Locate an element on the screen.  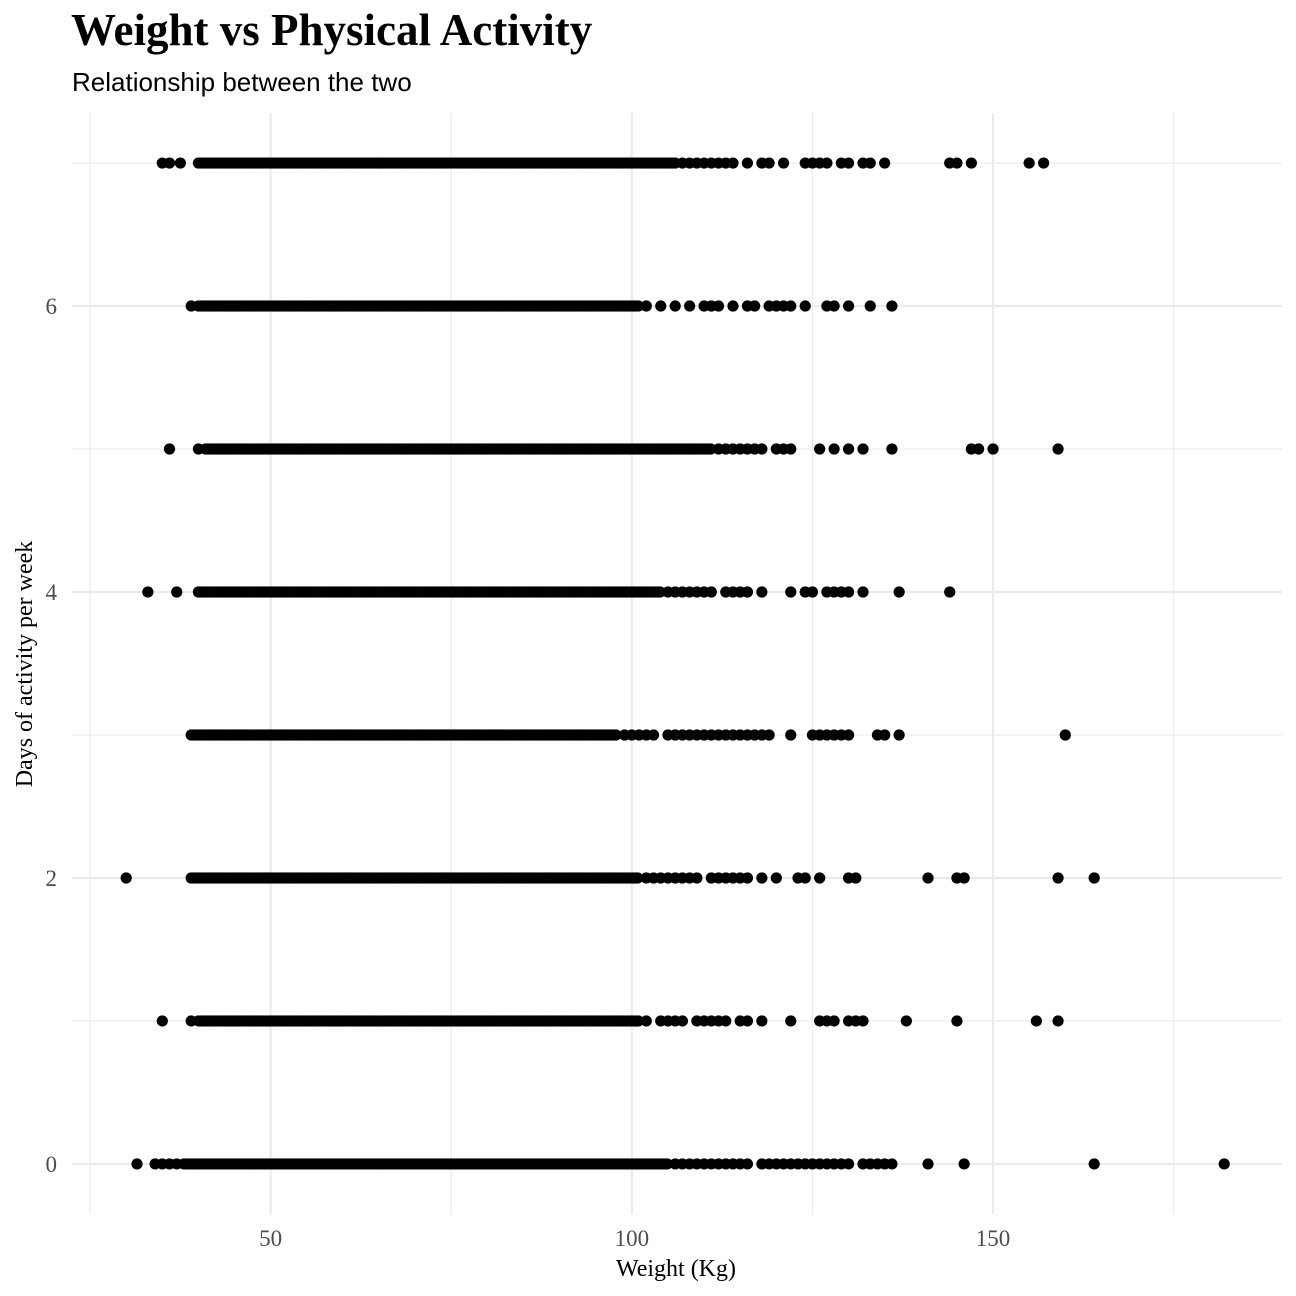
y-axis-label: Days of activity per week is located at coordinates (25, 664).